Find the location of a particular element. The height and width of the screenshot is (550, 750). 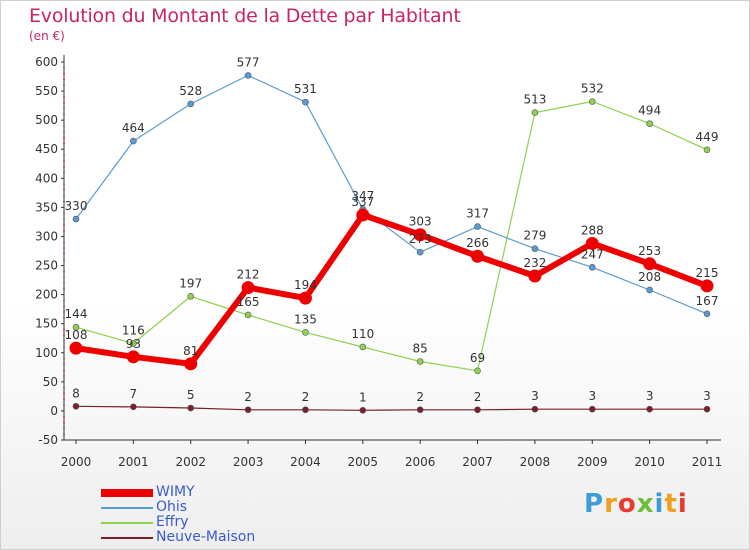

chart-unit: (en €) is located at coordinates (47, 36).